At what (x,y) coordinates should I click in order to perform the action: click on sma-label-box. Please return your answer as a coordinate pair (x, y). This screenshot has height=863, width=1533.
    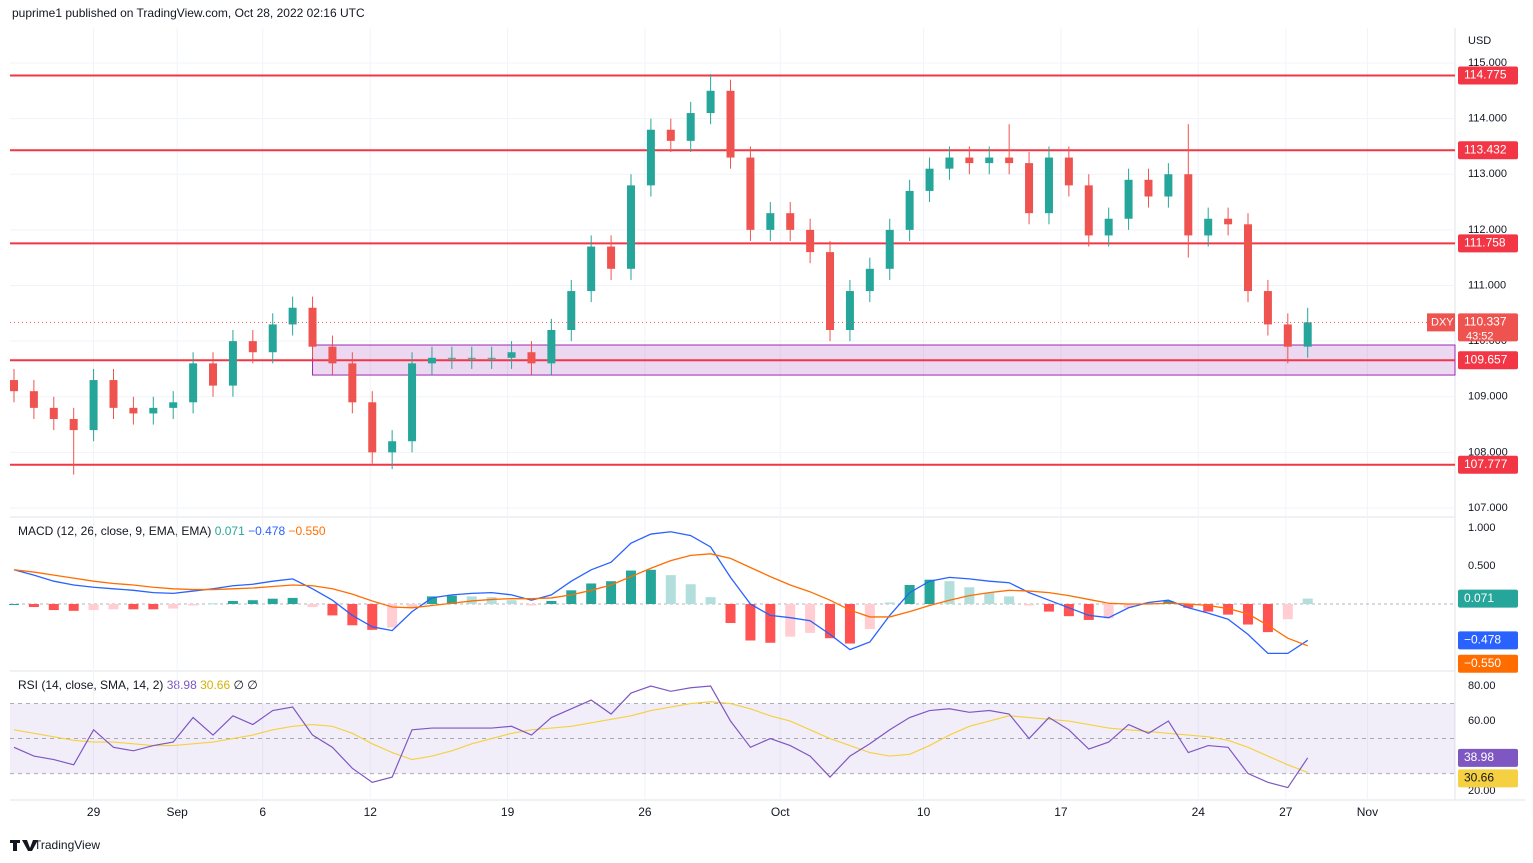
    Looking at the image, I should click on (1488, 778).